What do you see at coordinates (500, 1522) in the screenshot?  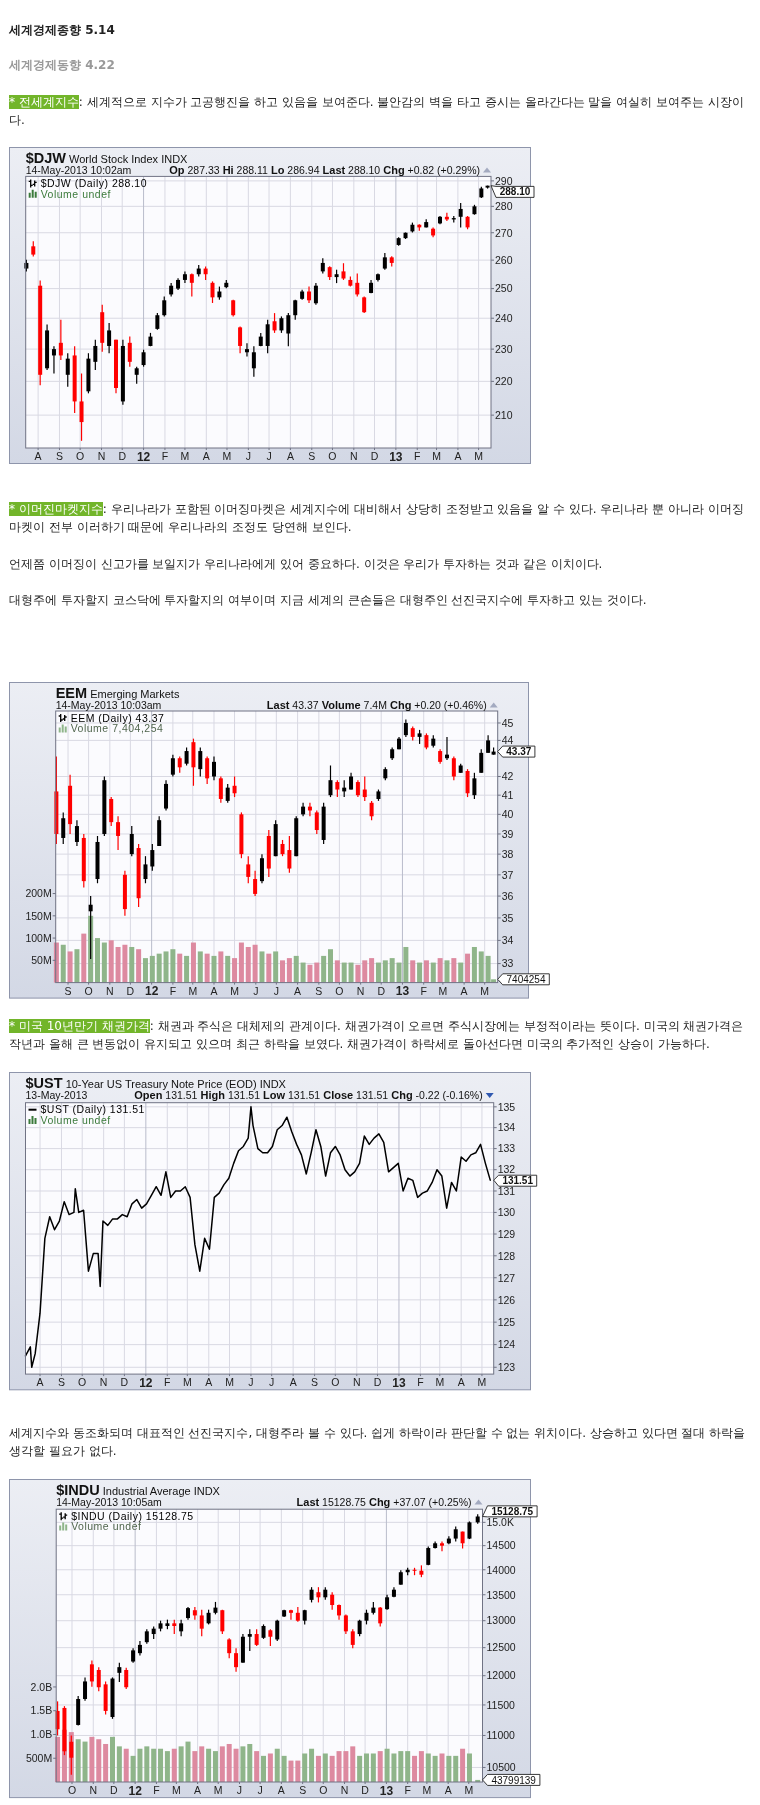 I see `y-tick-label: 15.0K` at bounding box center [500, 1522].